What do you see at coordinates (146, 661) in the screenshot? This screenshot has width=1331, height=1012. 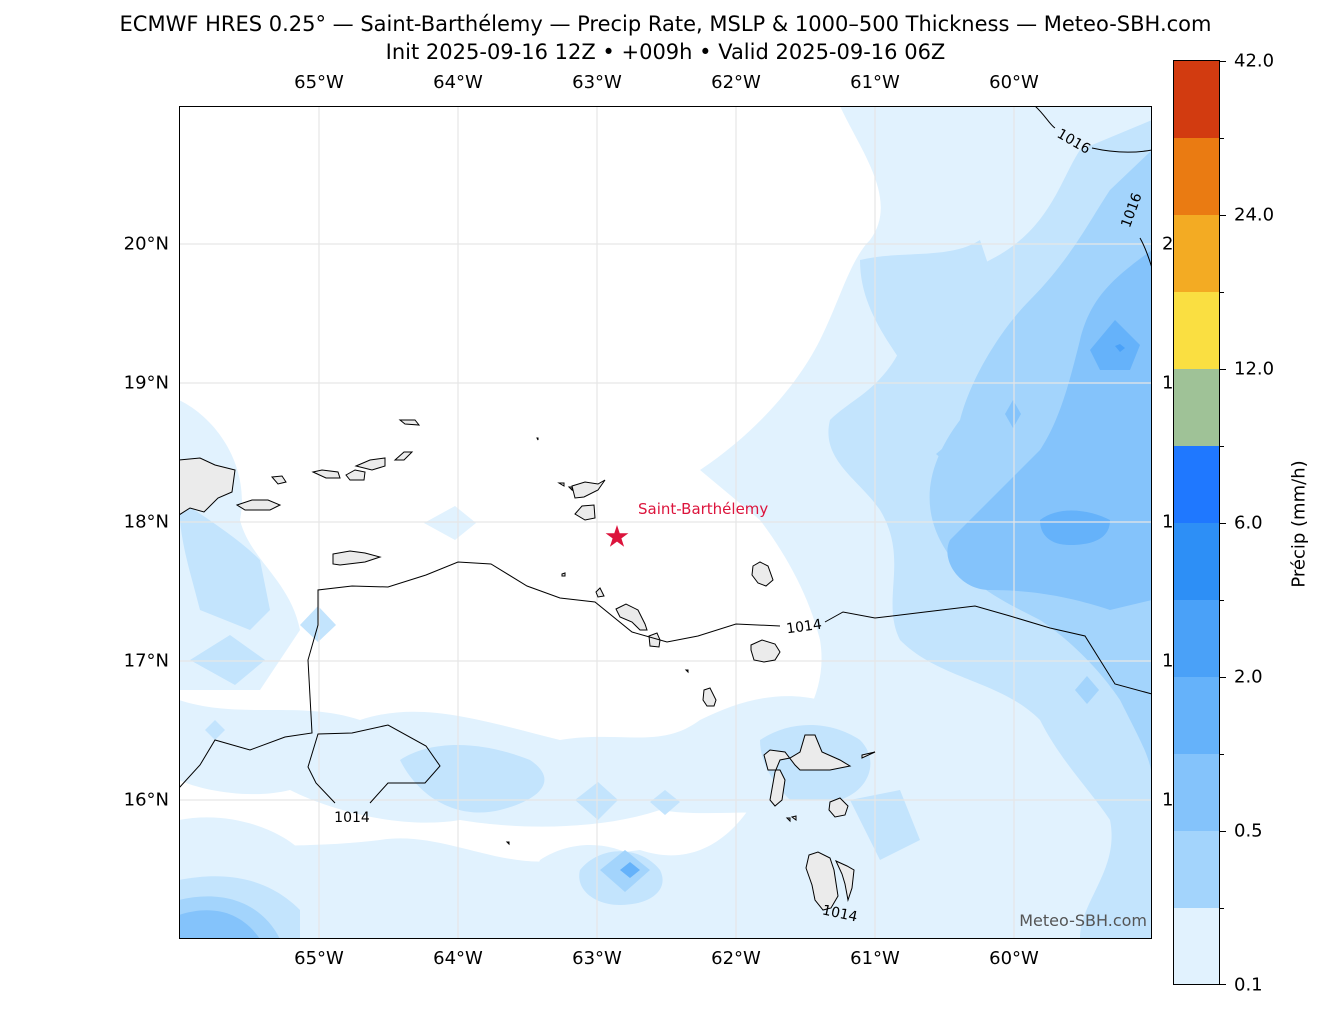 I see `lat-tick: 17°N` at bounding box center [146, 661].